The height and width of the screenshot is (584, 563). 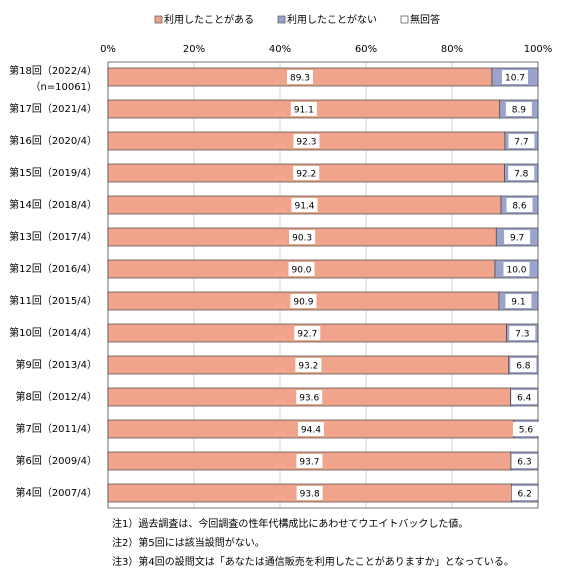 I want to click on value-label: 7.7, so click(x=521, y=143).